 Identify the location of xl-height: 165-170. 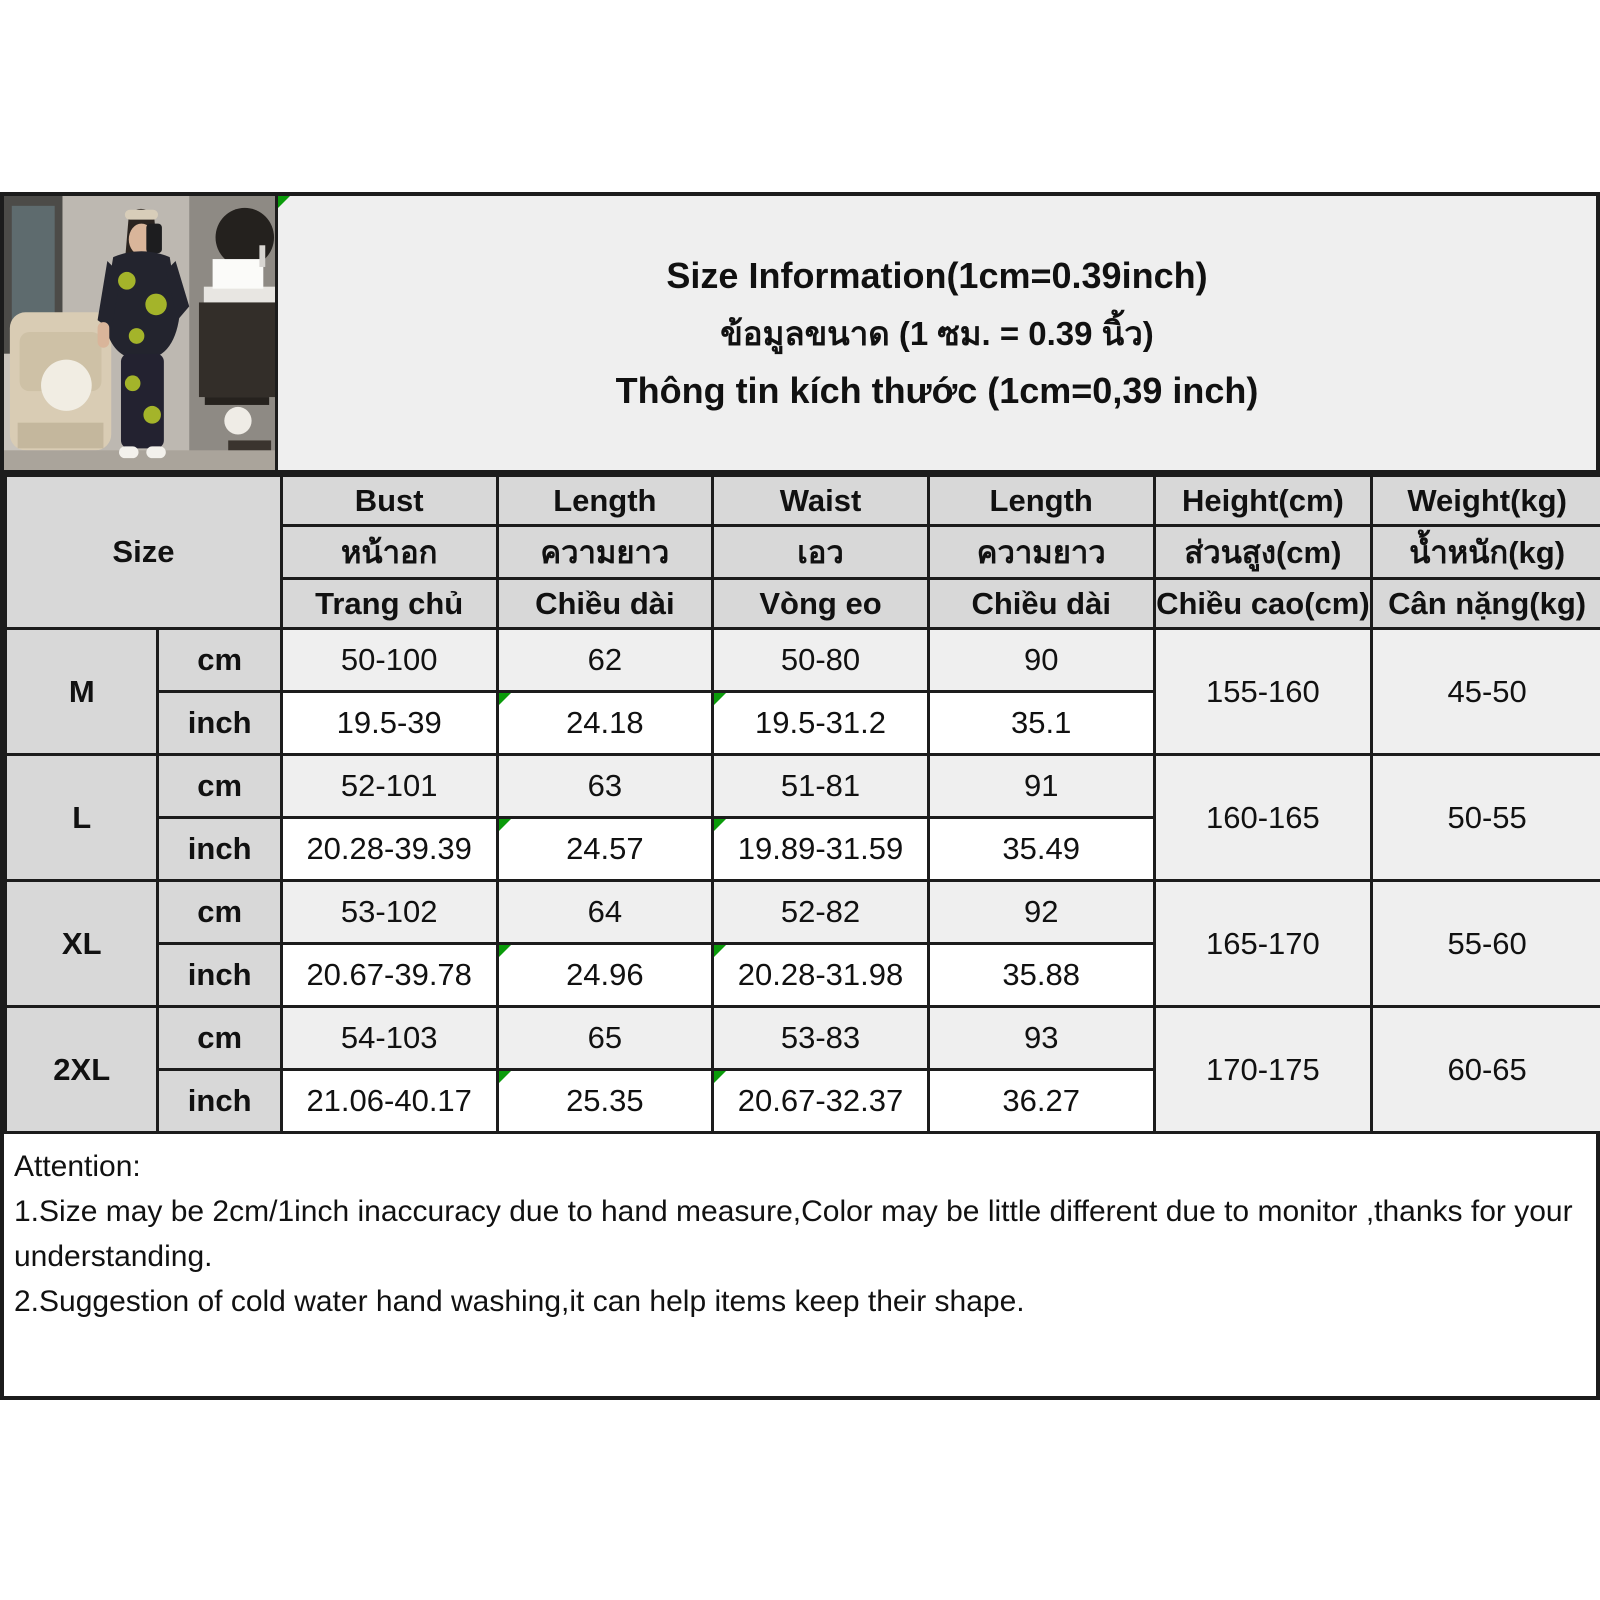
(1263, 943).